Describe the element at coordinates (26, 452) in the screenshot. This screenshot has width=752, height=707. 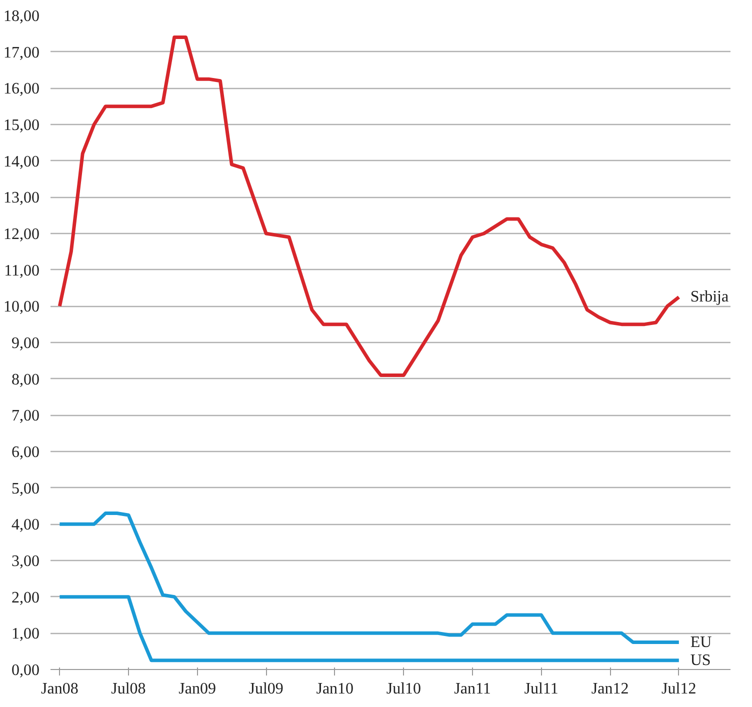
I see `y-tick-label: 6,00` at that location.